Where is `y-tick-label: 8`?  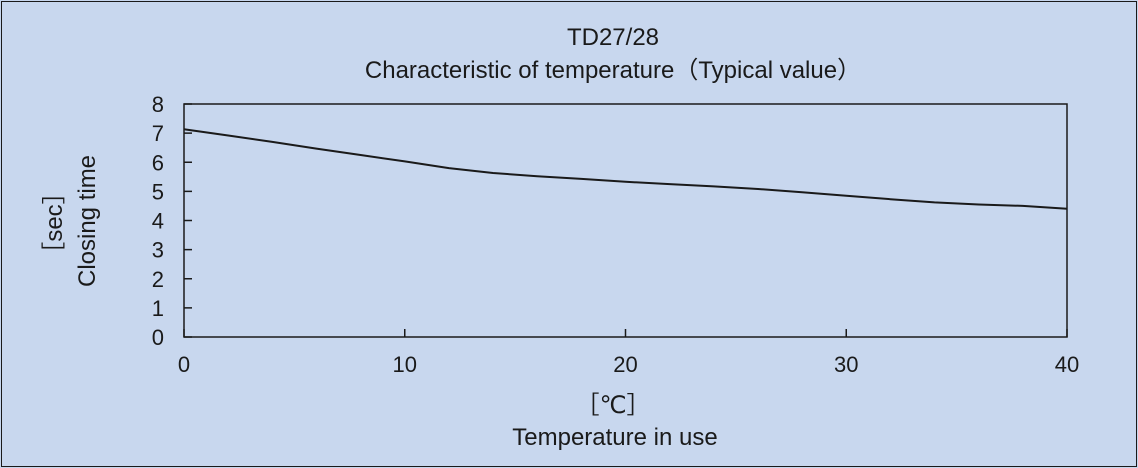
y-tick-label: 8 is located at coordinates (158, 104).